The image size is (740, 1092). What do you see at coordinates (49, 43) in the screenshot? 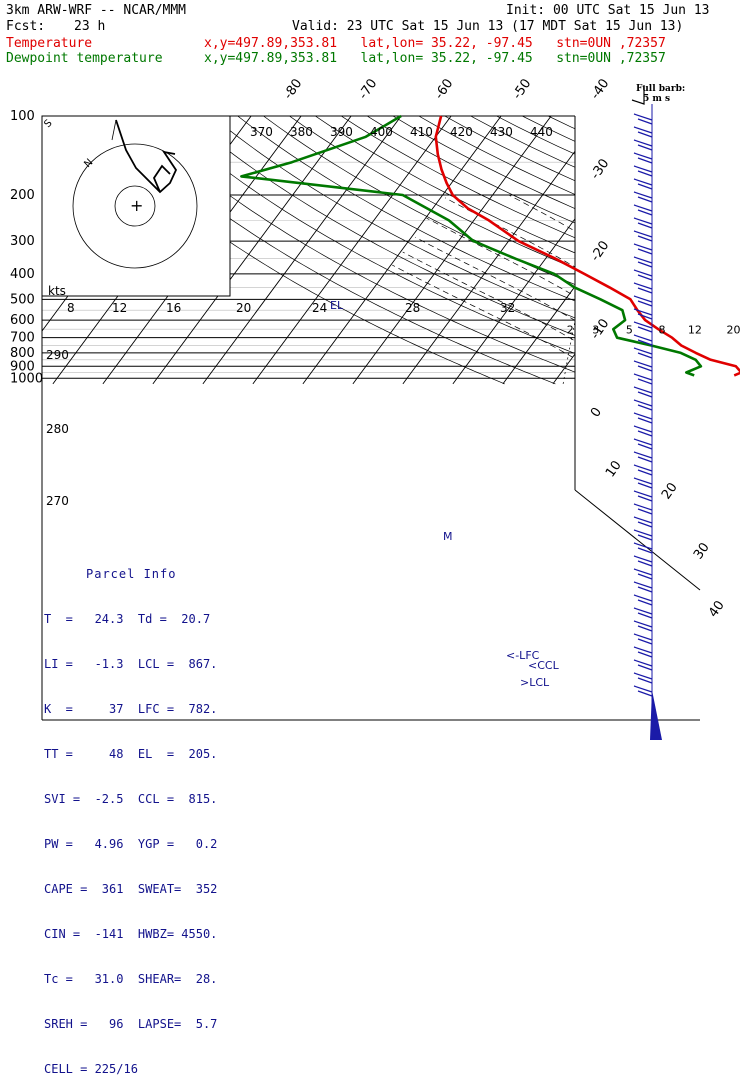
I see `temperature-legend: Temperature` at bounding box center [49, 43].